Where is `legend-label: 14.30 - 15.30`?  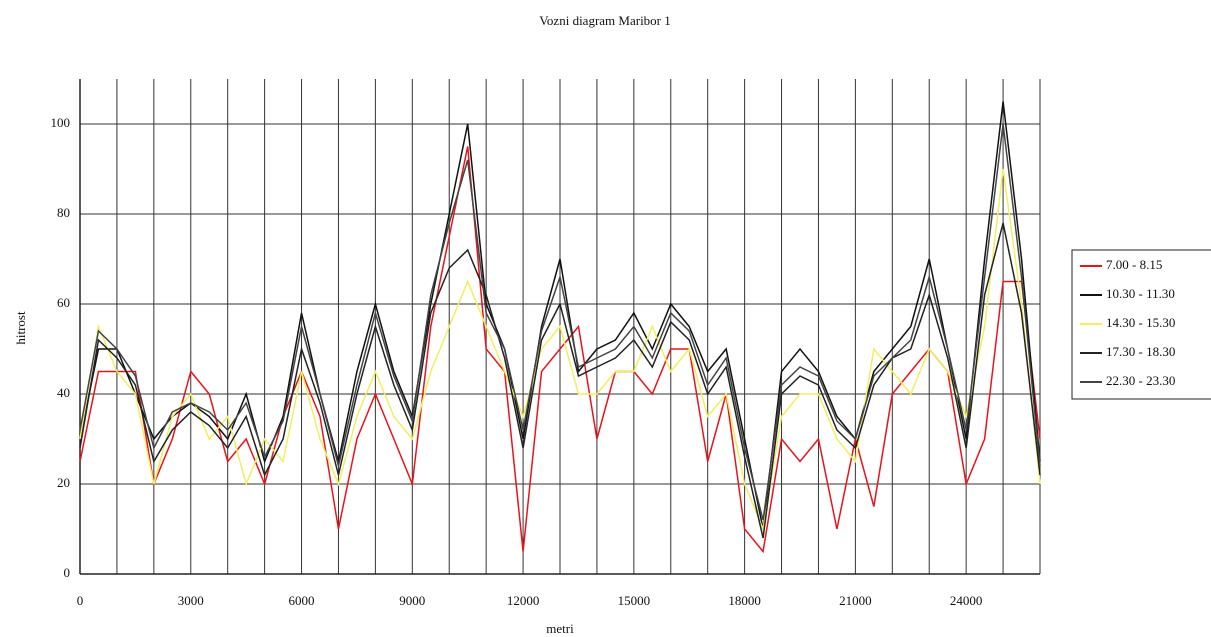 legend-label: 14.30 - 15.30 is located at coordinates (1140, 322).